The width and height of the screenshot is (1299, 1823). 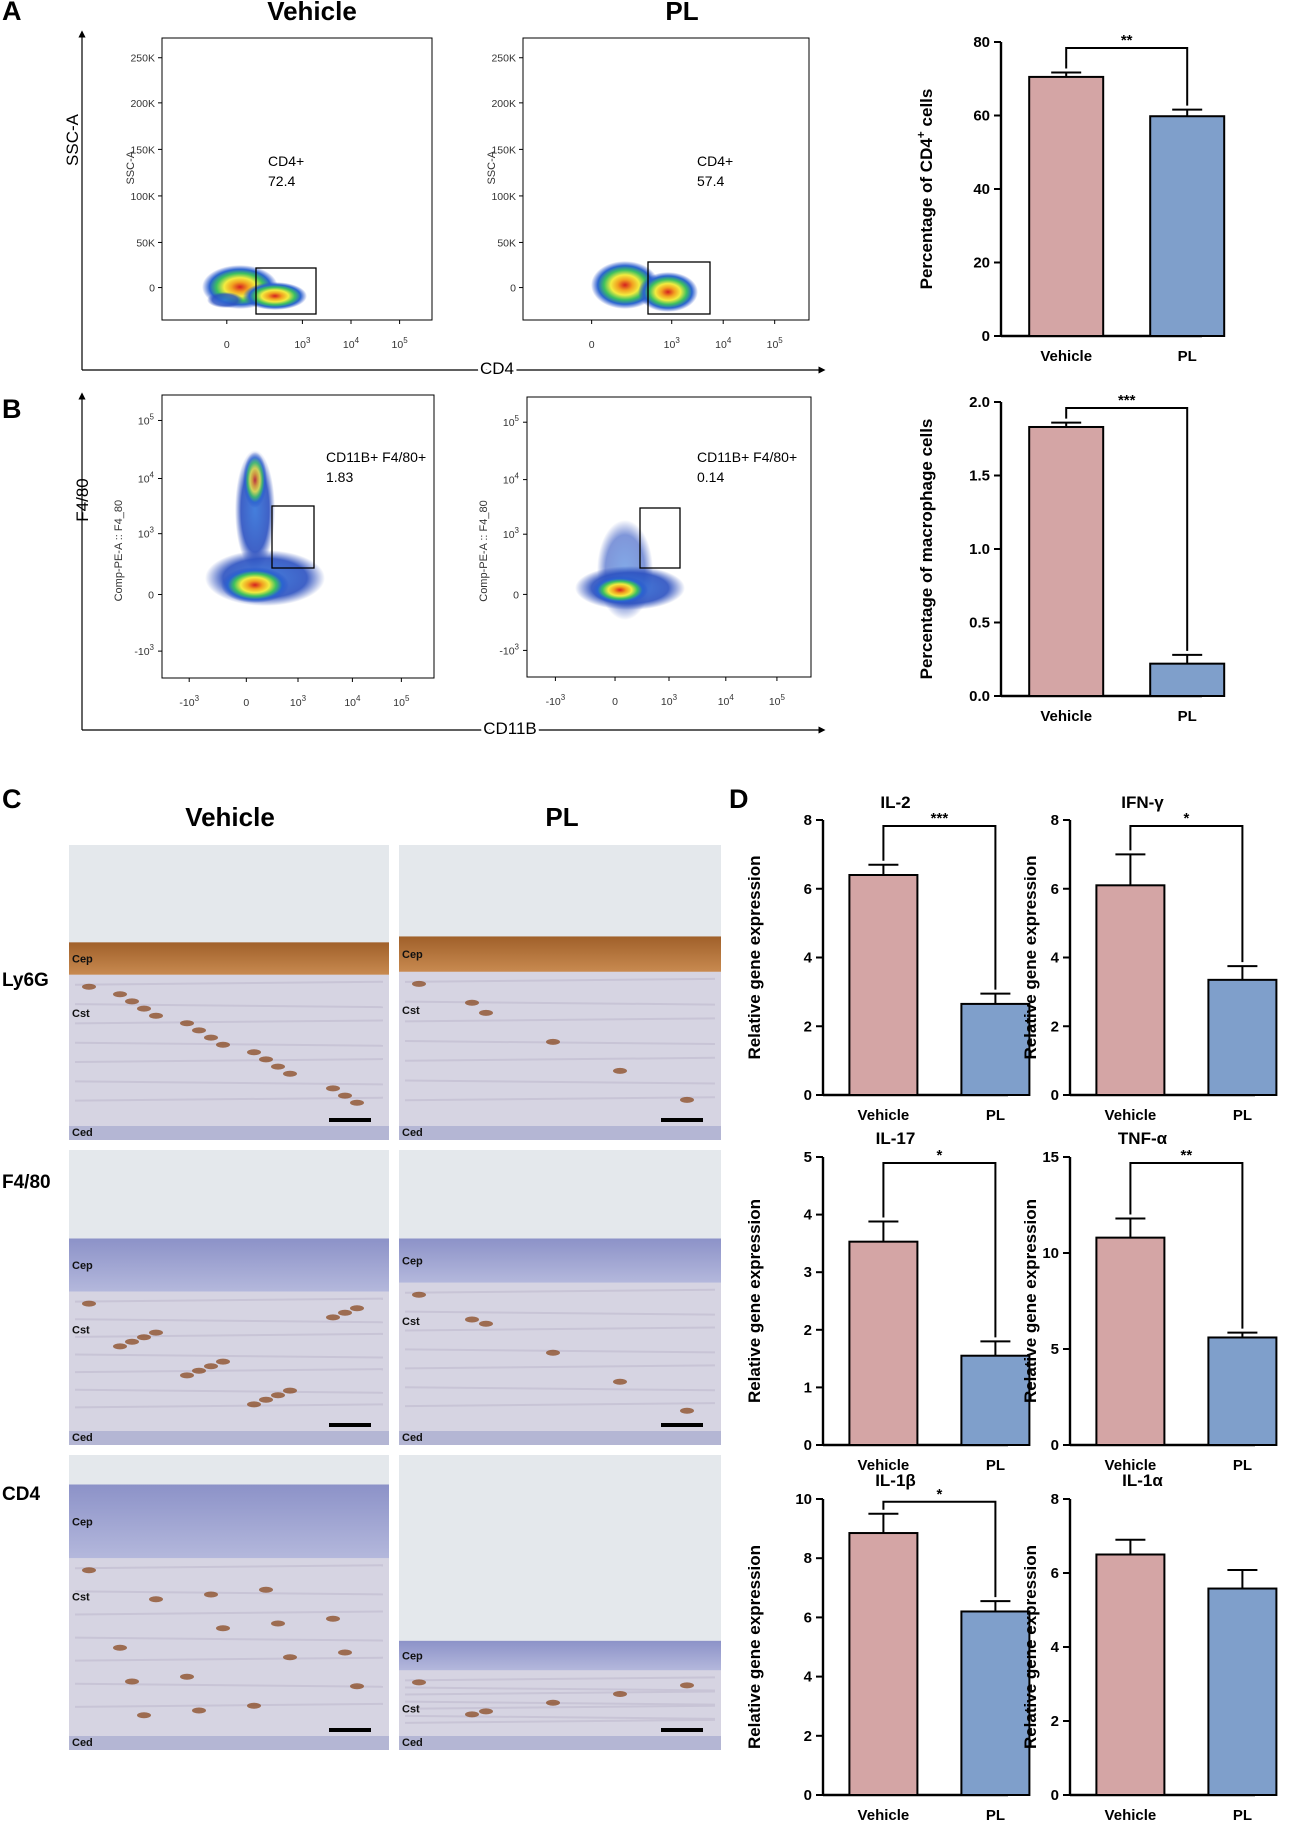 I want to click on y-tick-label: 60, so click(x=981, y=116).